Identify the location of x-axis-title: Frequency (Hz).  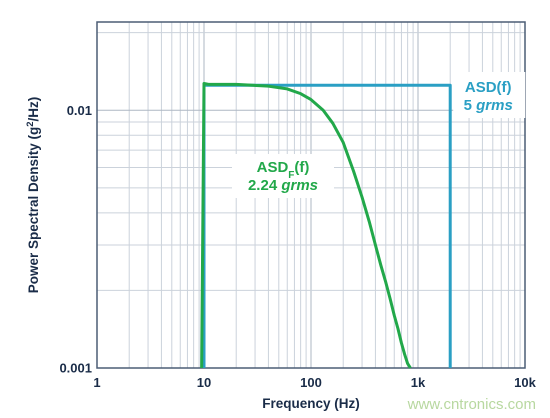
(311, 403).